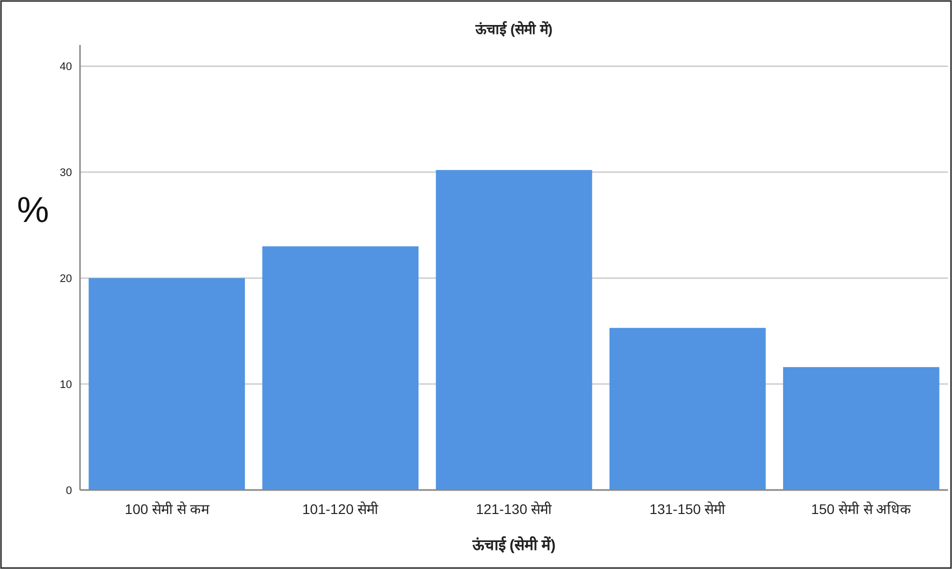 The height and width of the screenshot is (569, 952). What do you see at coordinates (687, 509) in the screenshot?
I see `x-tick-label: 131-150 सेमी` at bounding box center [687, 509].